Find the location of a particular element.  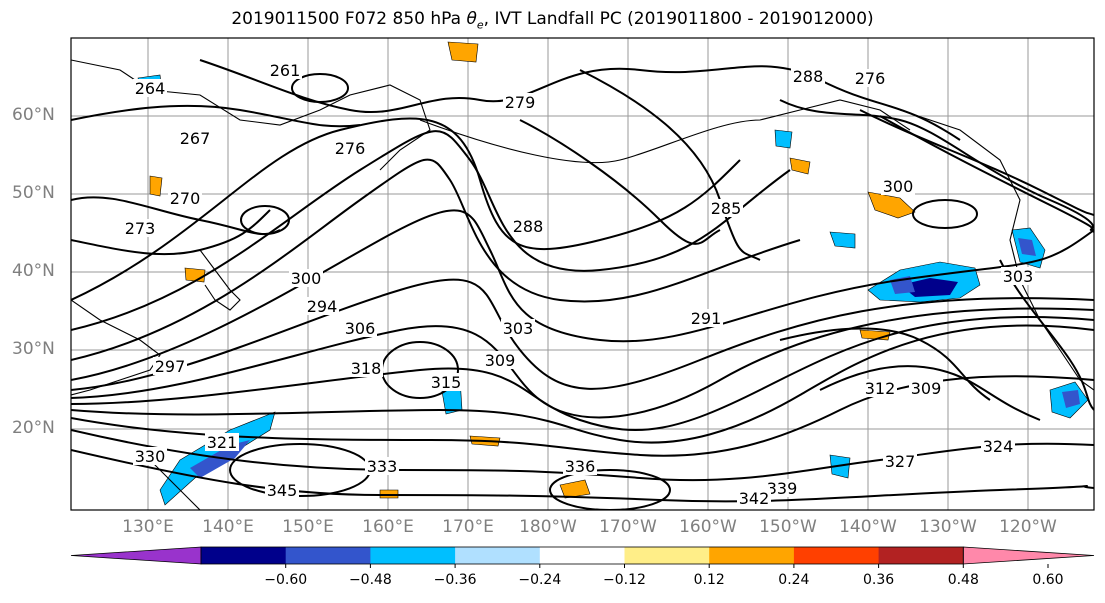

contour-value-label: 336 is located at coordinates (580, 466).